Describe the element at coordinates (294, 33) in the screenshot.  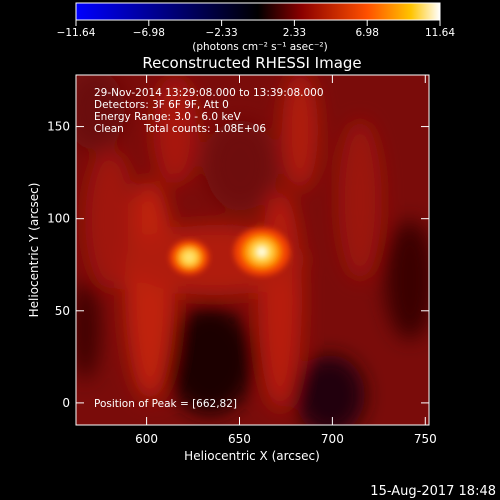
I see `colorbar-tick-label: 2.33` at that location.